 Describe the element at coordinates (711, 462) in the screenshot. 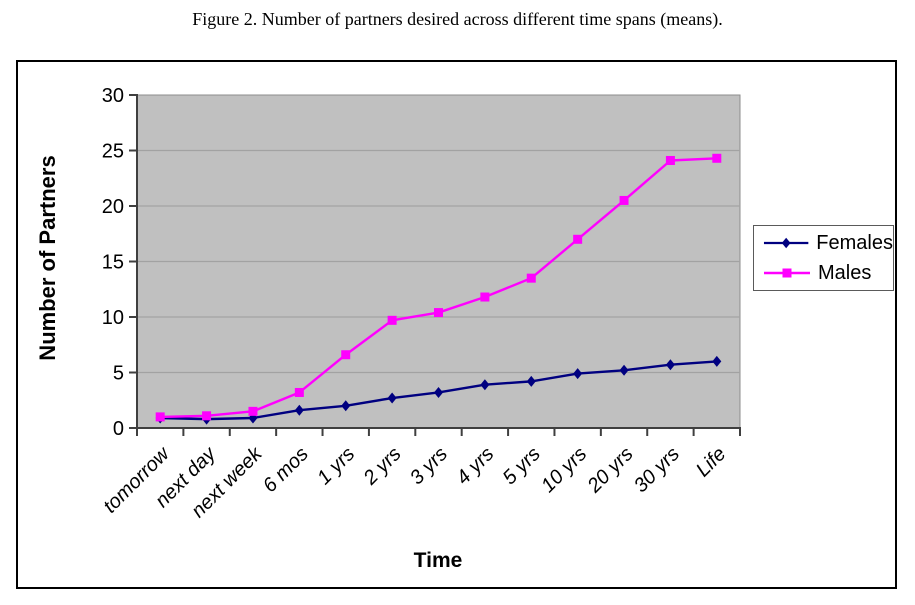

I see `svg-text: Life` at that location.